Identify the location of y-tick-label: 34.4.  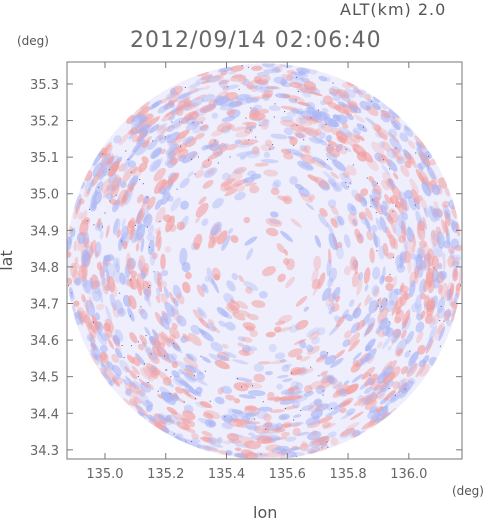
(44, 414).